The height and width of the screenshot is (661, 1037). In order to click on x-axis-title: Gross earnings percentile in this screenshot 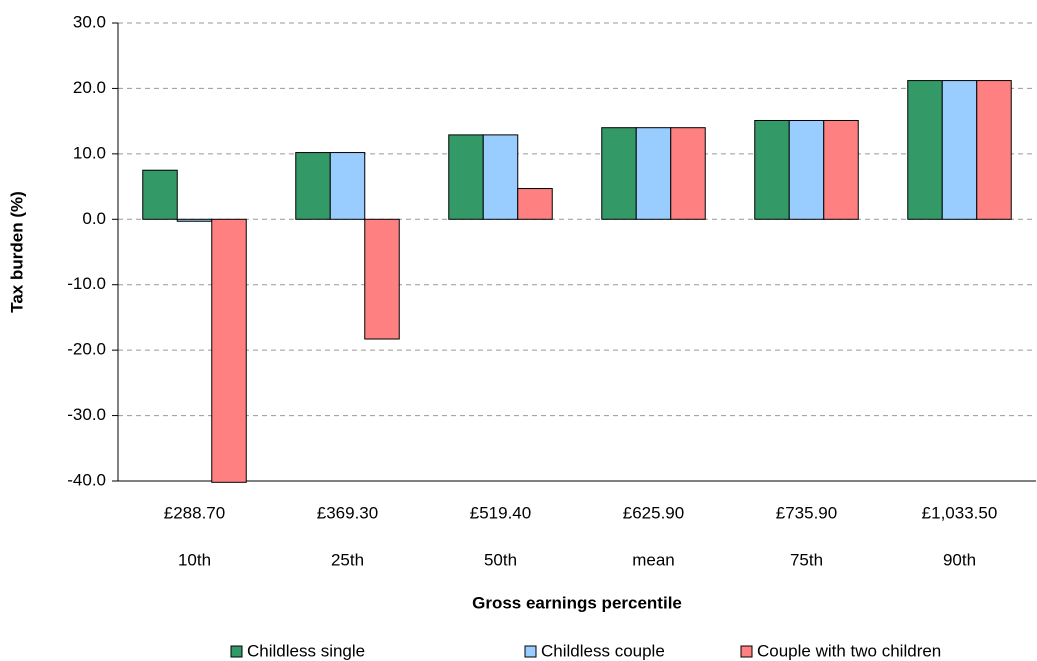, I will do `click(577, 602)`.